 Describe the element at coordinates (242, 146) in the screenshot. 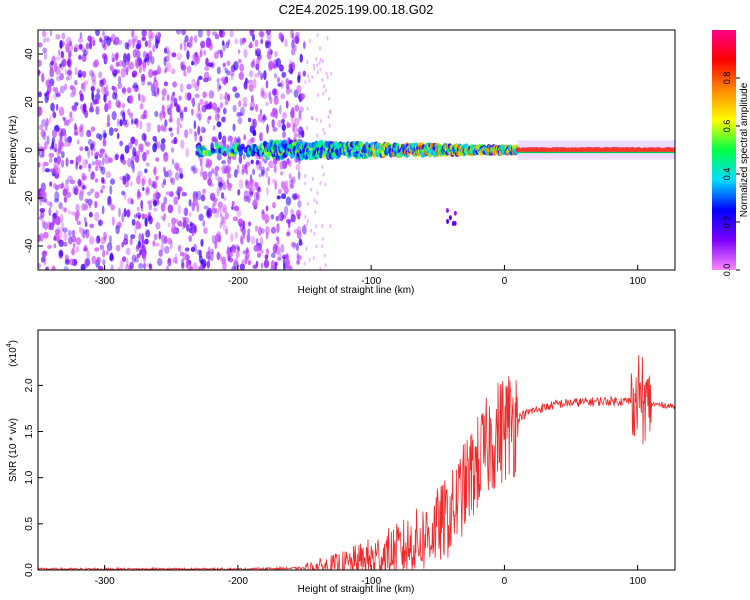

I see `signal-cell` at that location.